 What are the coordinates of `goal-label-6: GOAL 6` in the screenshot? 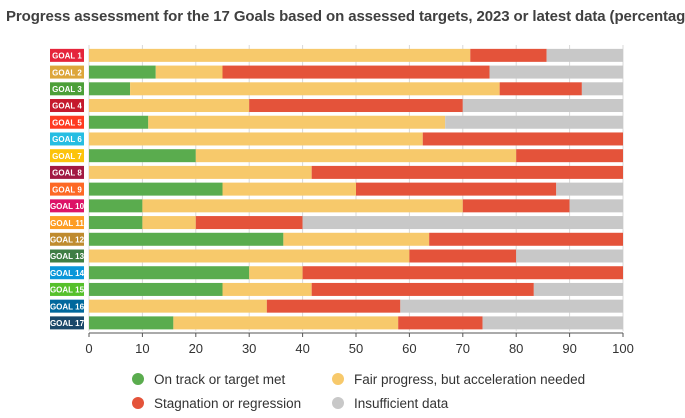 It's located at (67, 139).